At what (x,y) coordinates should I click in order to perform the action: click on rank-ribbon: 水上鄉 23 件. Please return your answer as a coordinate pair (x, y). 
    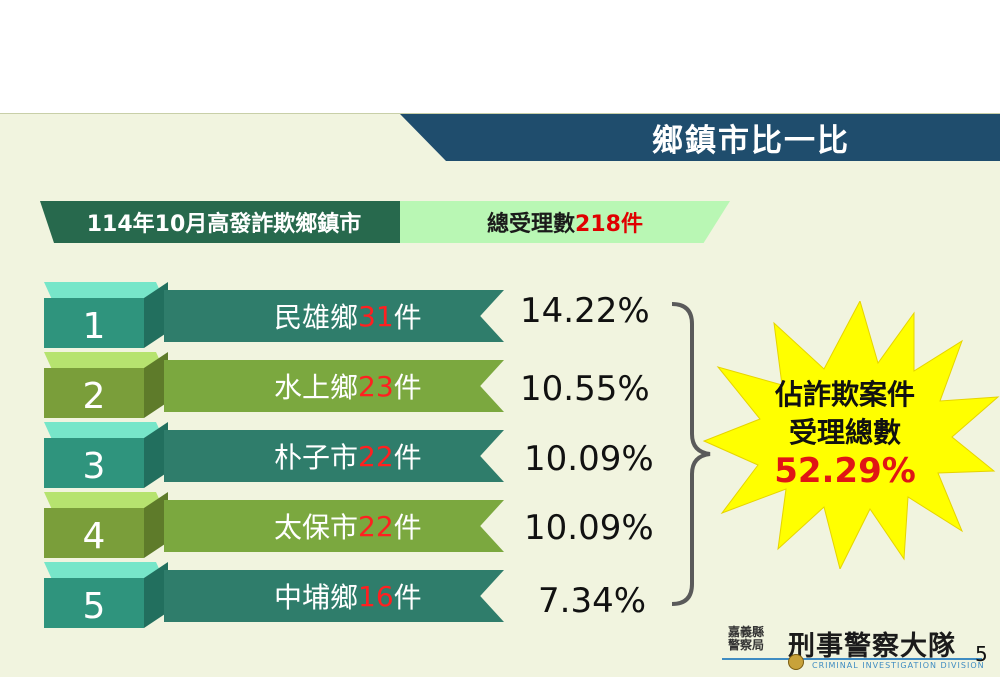
    Looking at the image, I should click on (334, 386).